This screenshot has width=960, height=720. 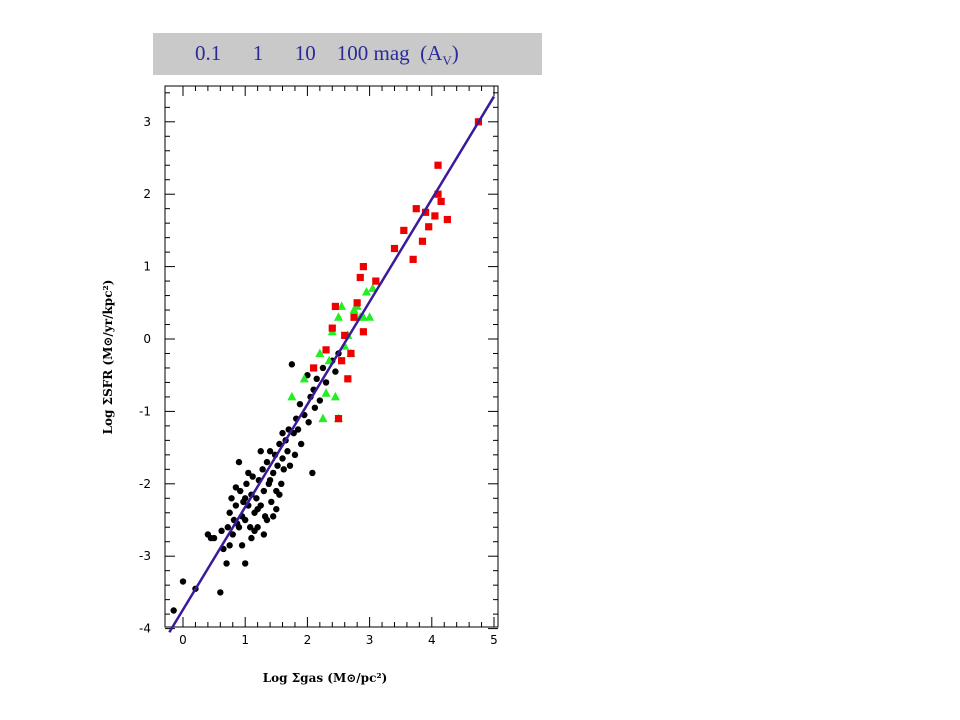 I want to click on x-tick-label: 1, so click(x=245, y=640).